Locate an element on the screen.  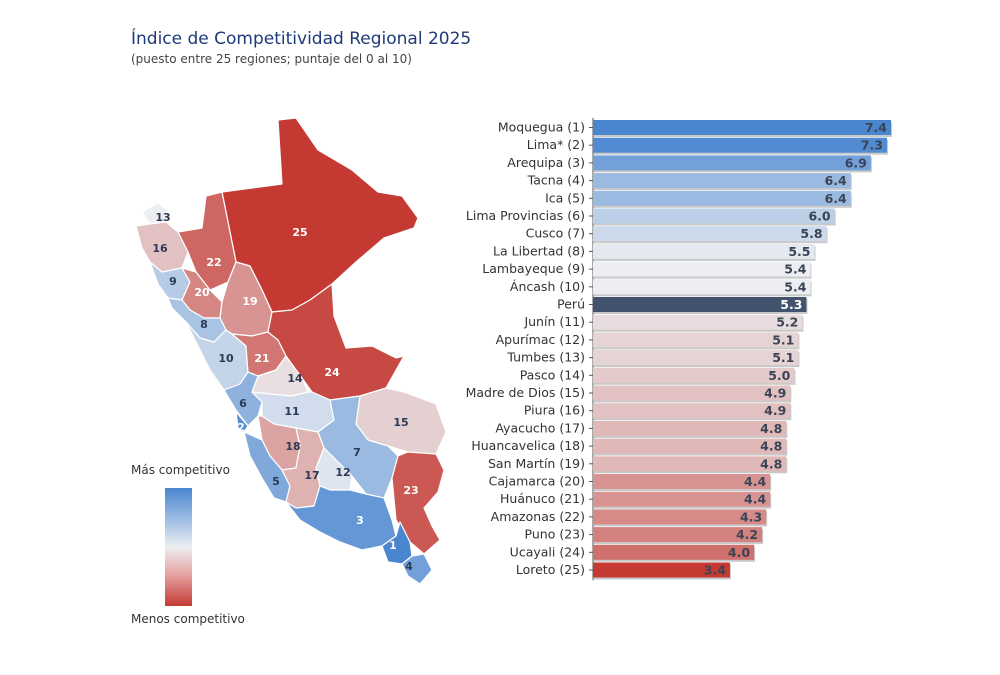
value-label: 5.0 is located at coordinates (779, 375).